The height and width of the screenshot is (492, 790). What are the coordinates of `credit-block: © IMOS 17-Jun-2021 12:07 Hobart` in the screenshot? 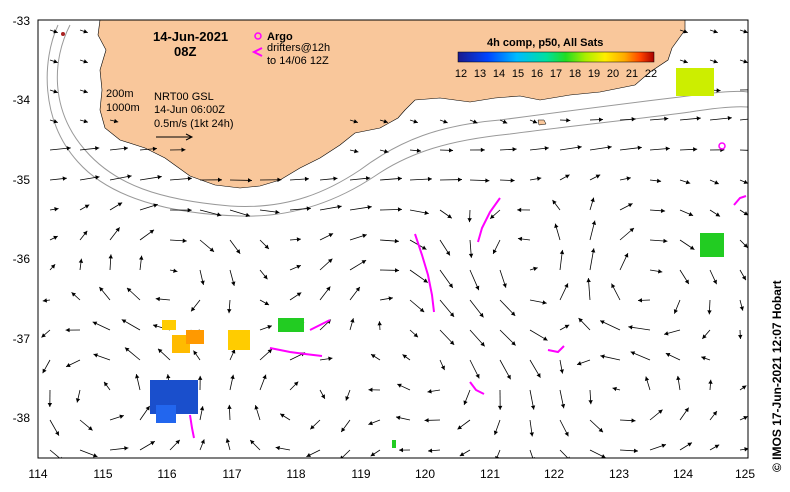 It's located at (777, 376).